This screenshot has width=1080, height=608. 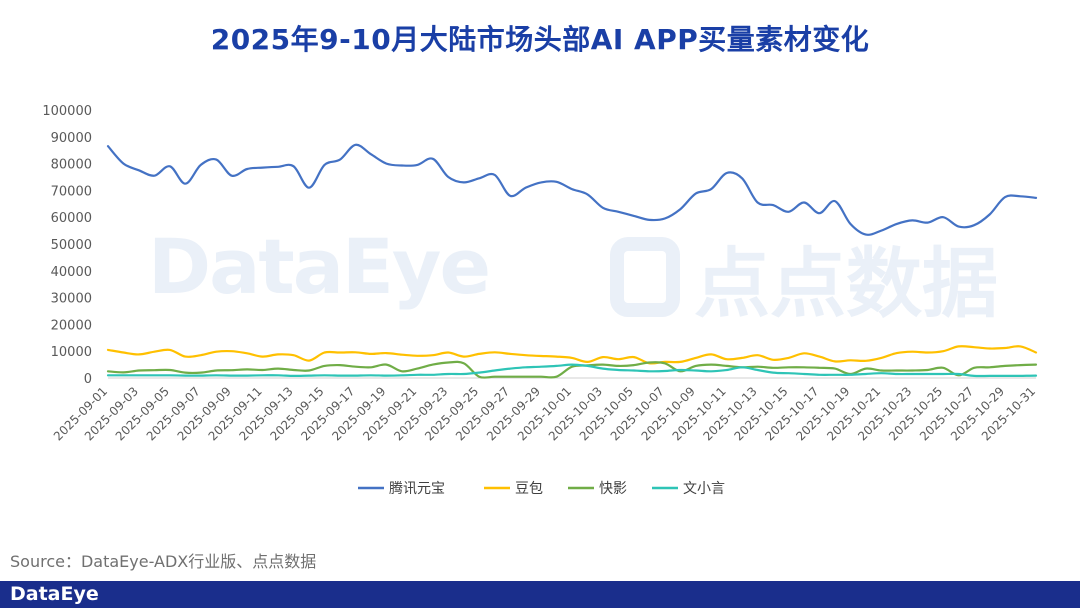 What do you see at coordinates (540, 39) in the screenshot?
I see `chart-title: 2025年9-10月大陆市场头部AI APP买量素材变化` at bounding box center [540, 39].